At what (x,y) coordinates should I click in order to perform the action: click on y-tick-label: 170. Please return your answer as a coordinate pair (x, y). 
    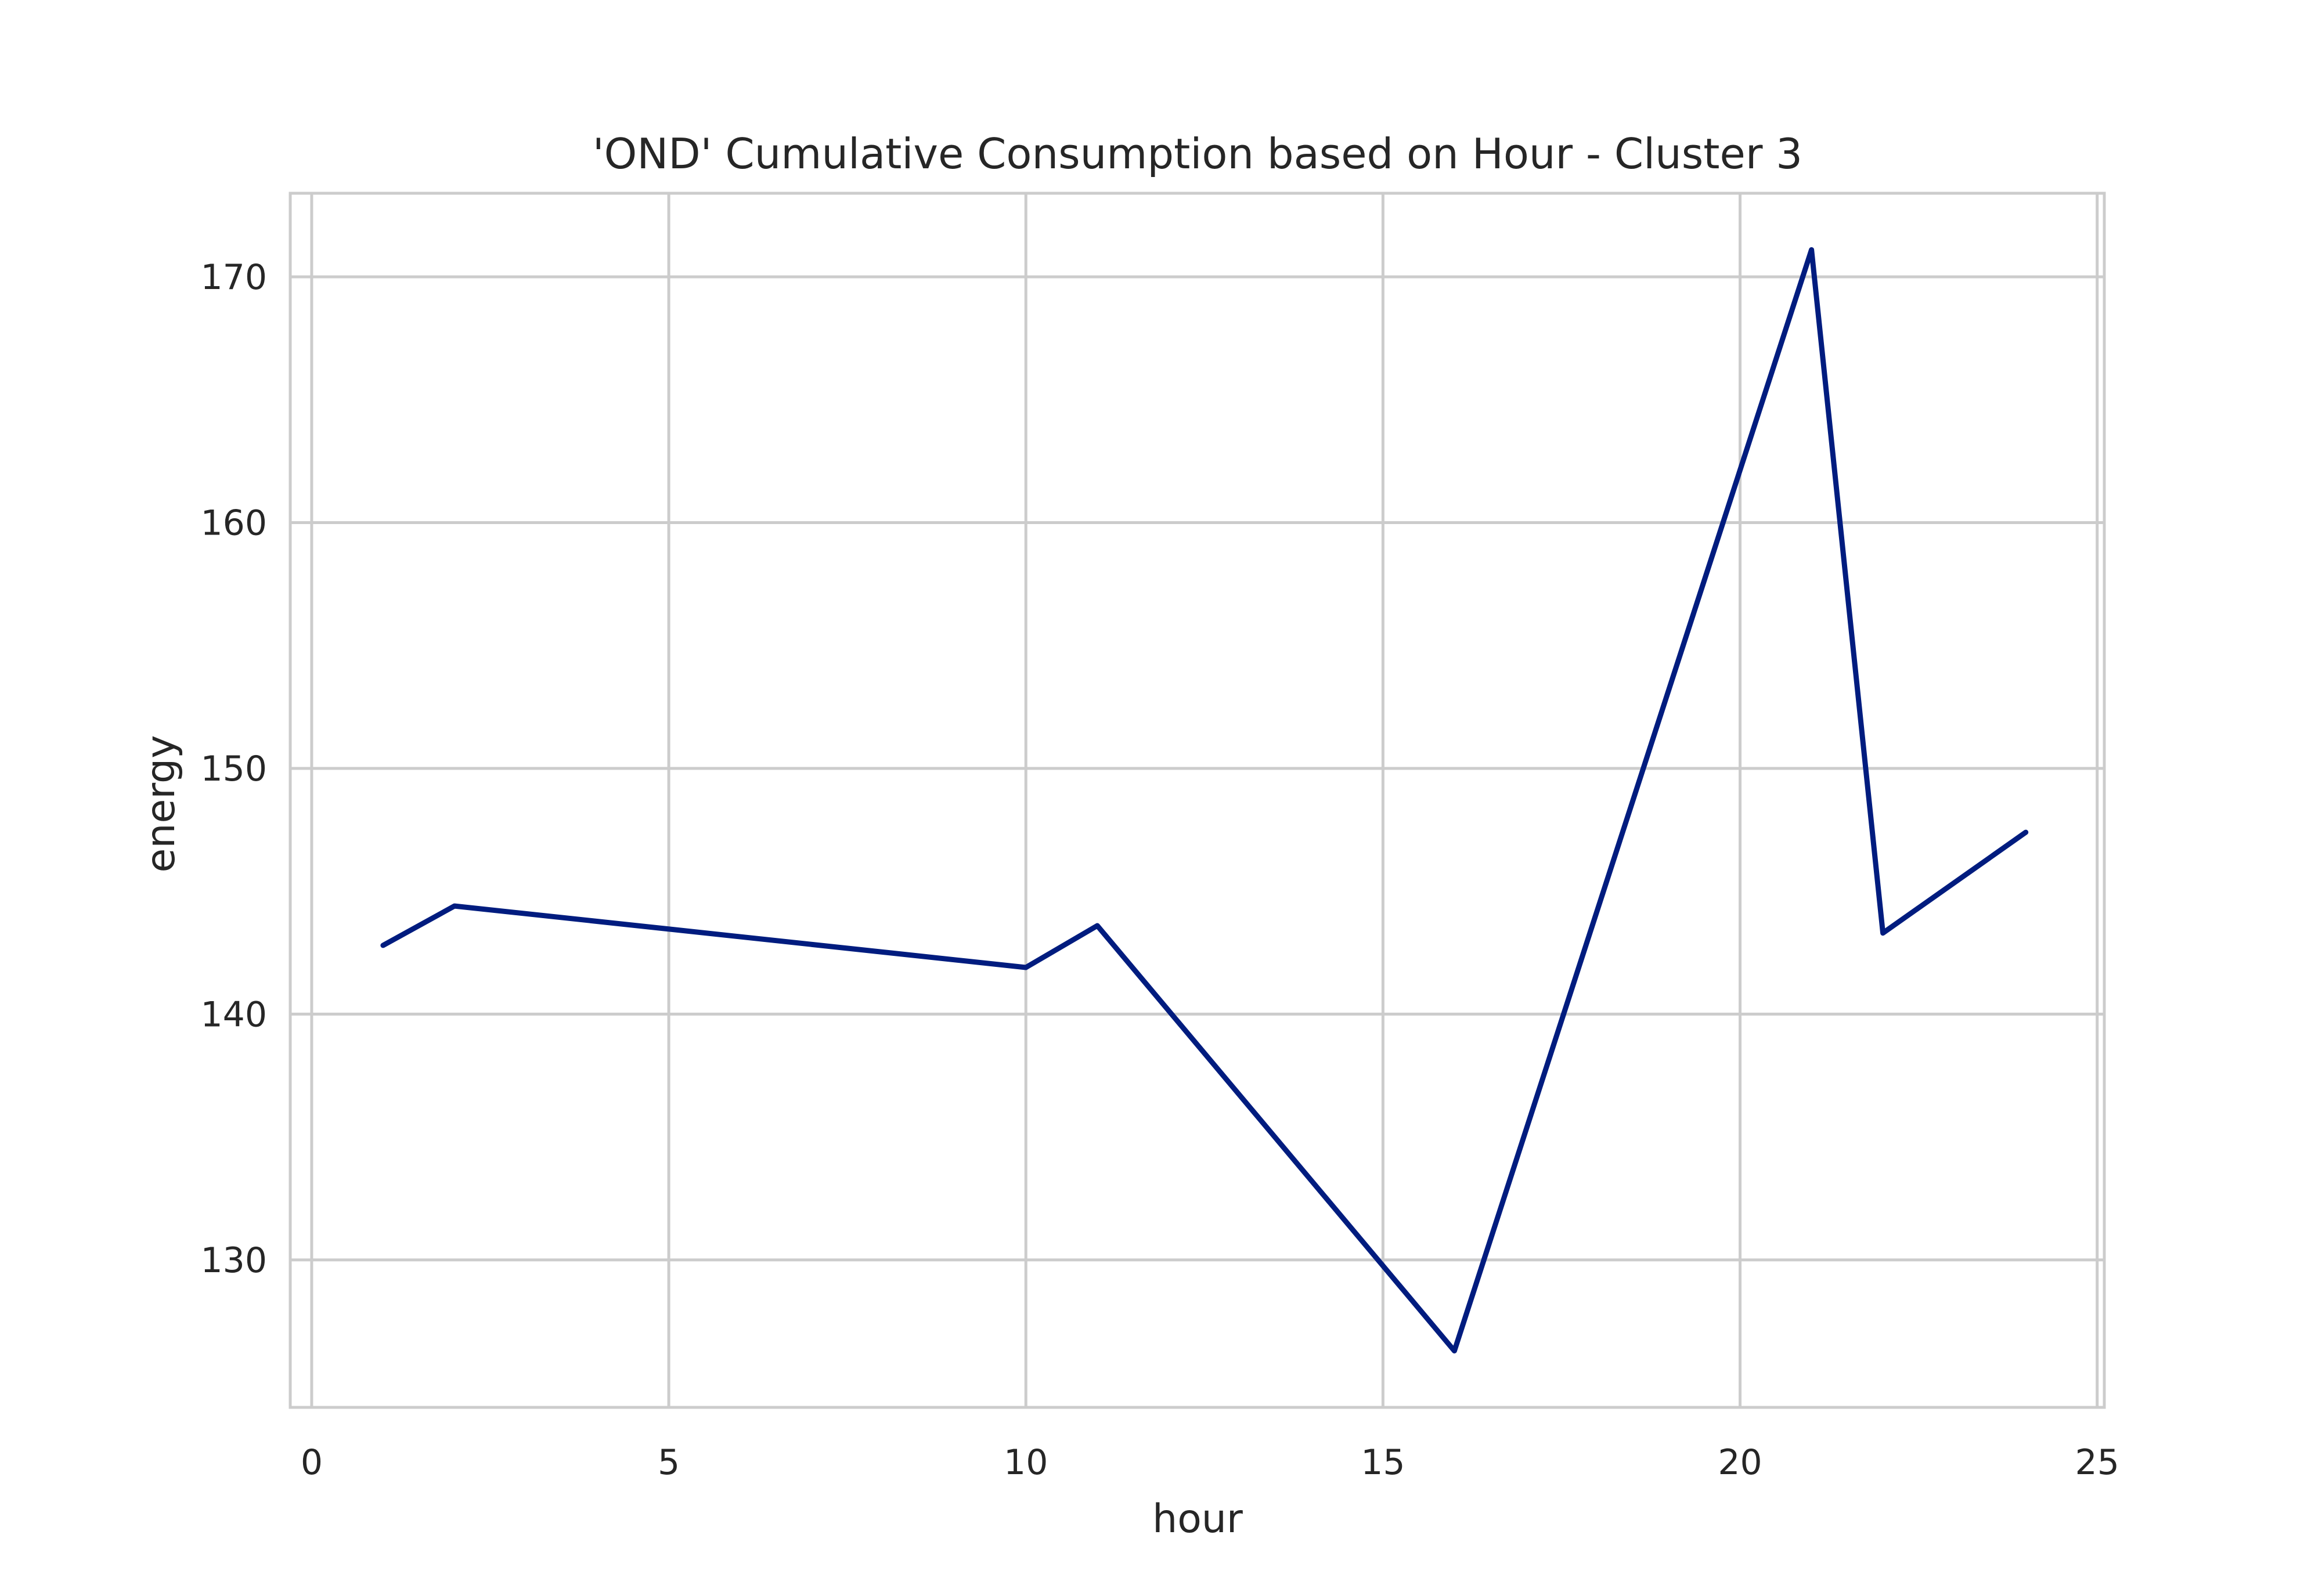
    Looking at the image, I should click on (234, 277).